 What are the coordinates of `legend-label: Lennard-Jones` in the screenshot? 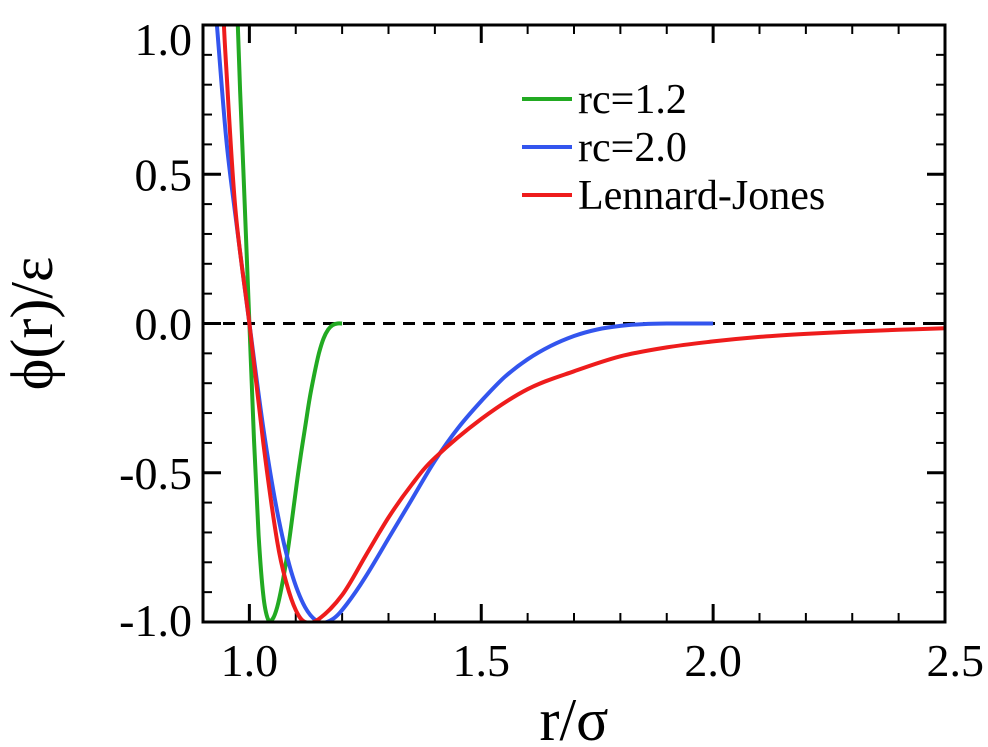 It's located at (701, 196).